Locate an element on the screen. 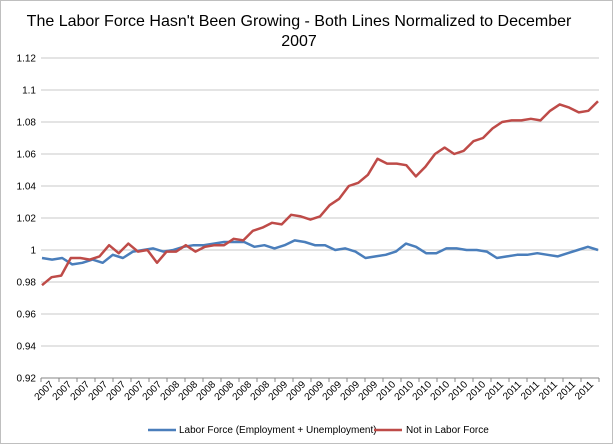 Image resolution: width=613 pixels, height=444 pixels. y-tick-label: 1 is located at coordinates (33, 251).